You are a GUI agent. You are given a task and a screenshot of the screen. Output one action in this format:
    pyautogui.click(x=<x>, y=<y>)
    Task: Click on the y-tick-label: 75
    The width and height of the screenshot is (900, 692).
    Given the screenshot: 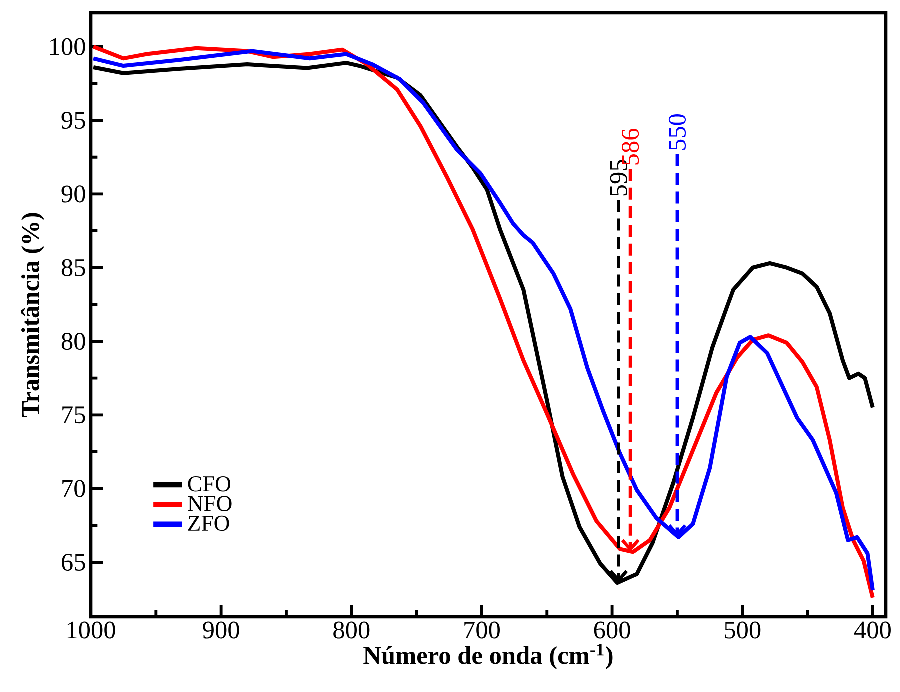 What is the action you would take?
    pyautogui.click(x=74, y=415)
    